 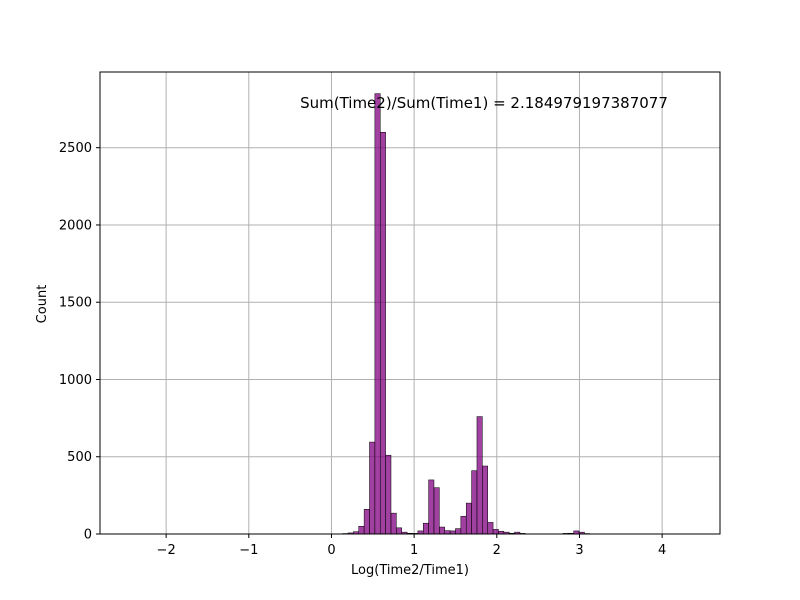 What do you see at coordinates (579, 550) in the screenshot?
I see `x-tick-label: 3` at bounding box center [579, 550].